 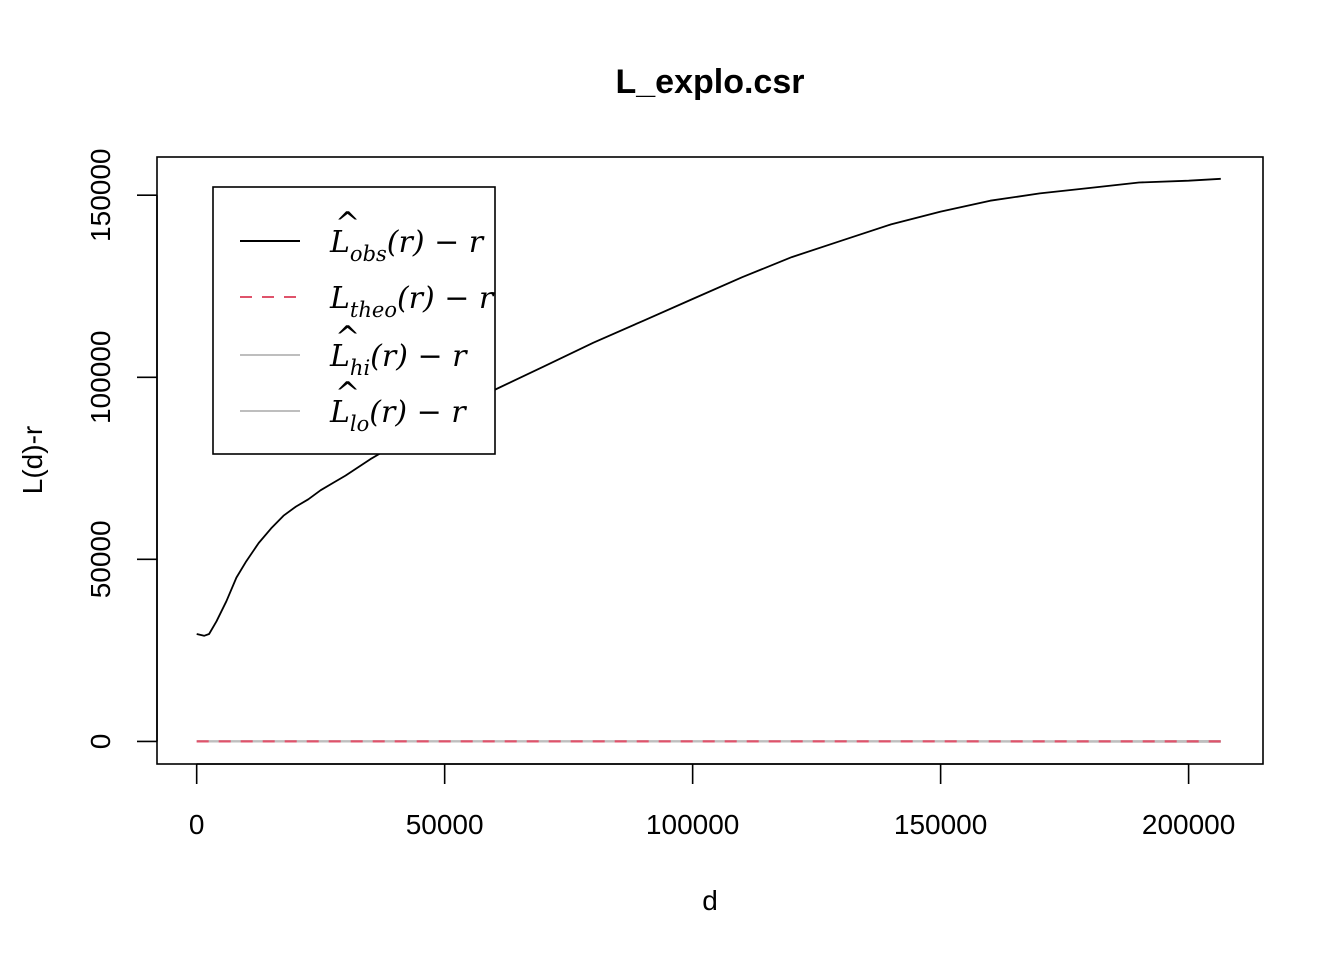 I want to click on y-tick-label: 50000, so click(x=100, y=559).